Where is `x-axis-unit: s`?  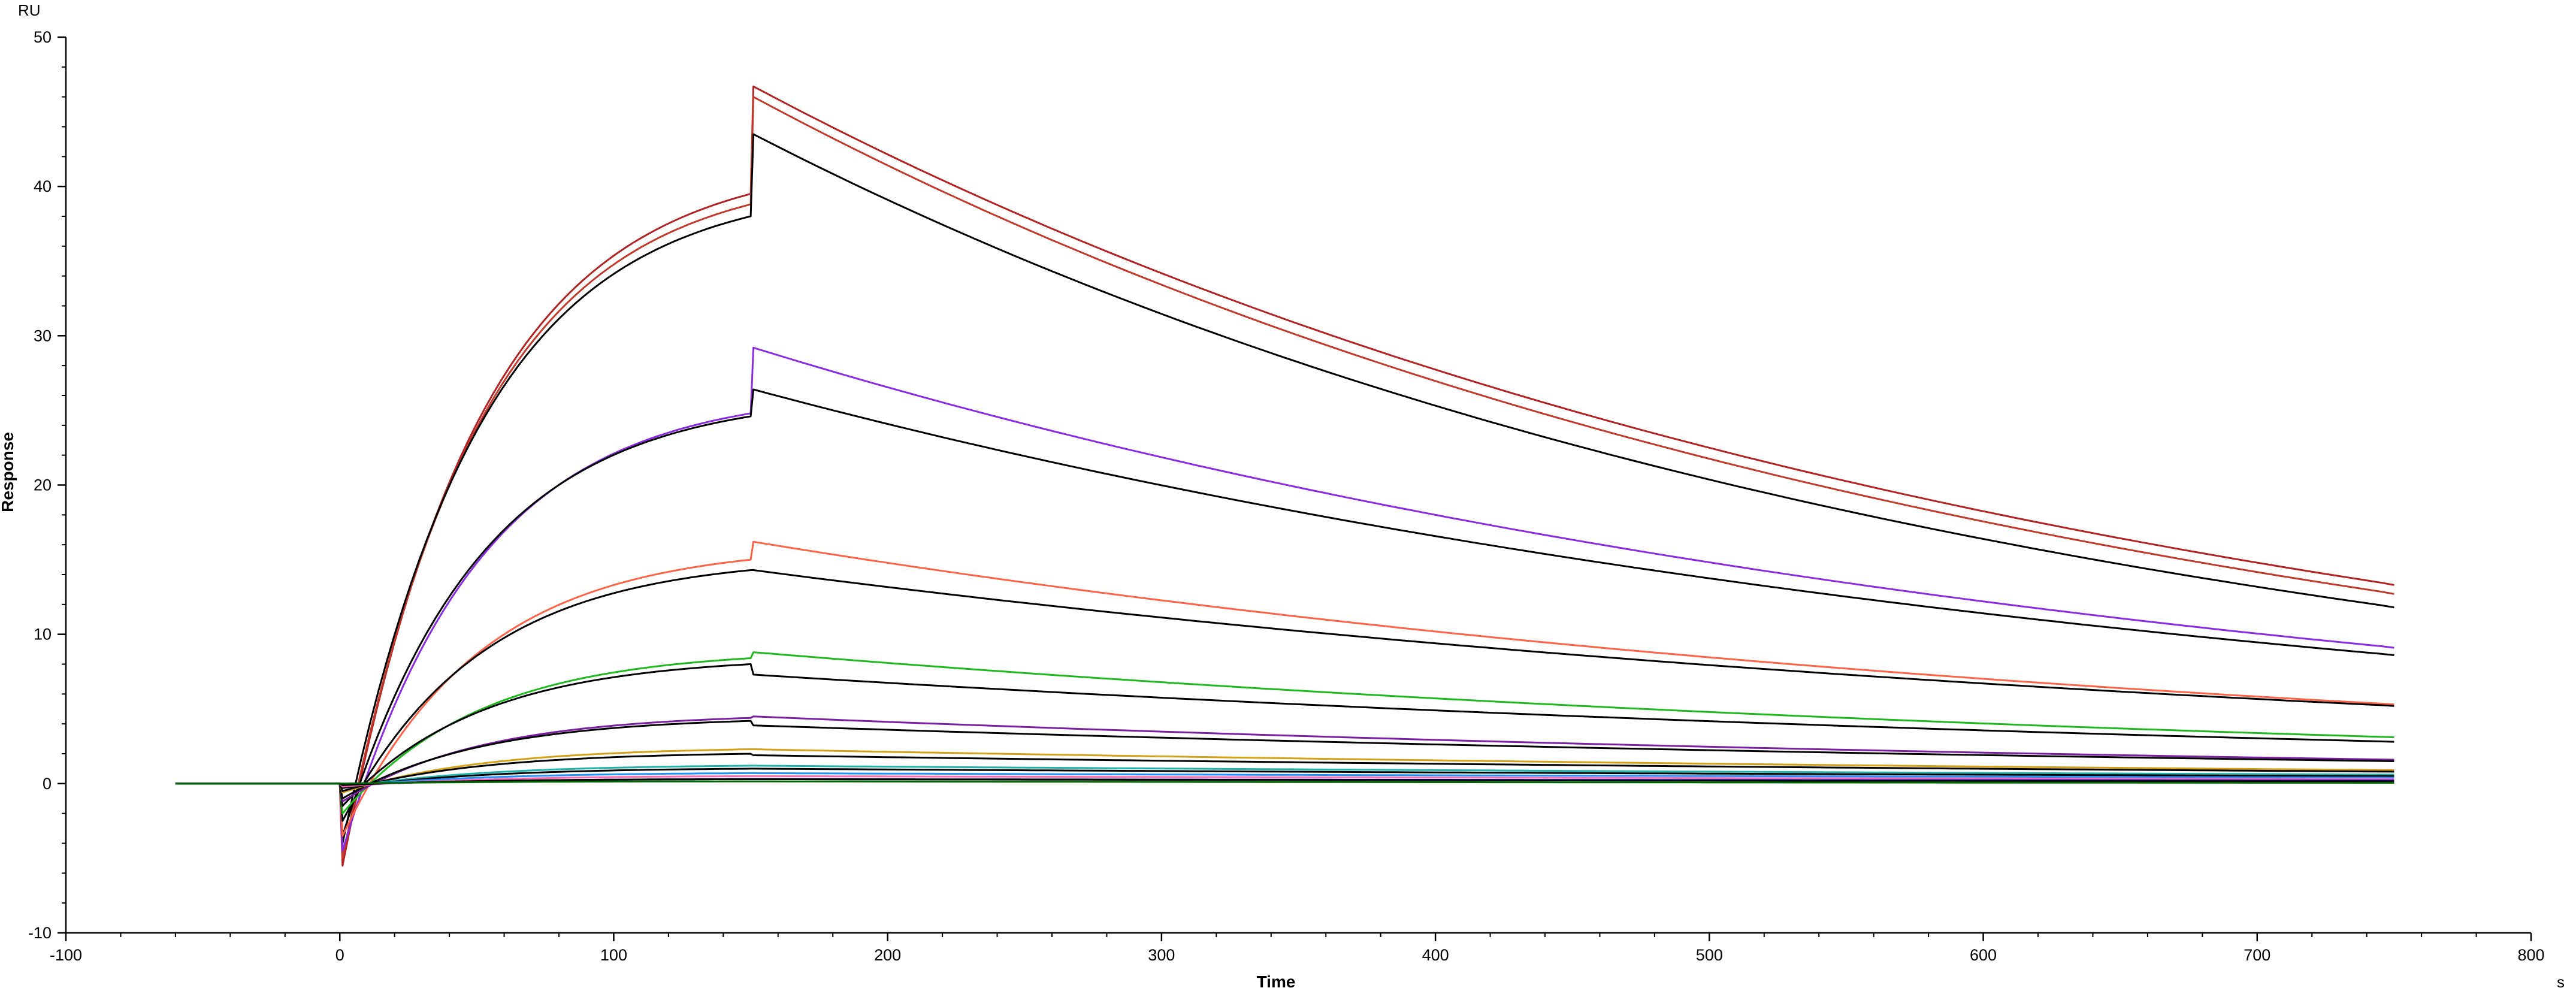
x-axis-unit: s is located at coordinates (2561, 980).